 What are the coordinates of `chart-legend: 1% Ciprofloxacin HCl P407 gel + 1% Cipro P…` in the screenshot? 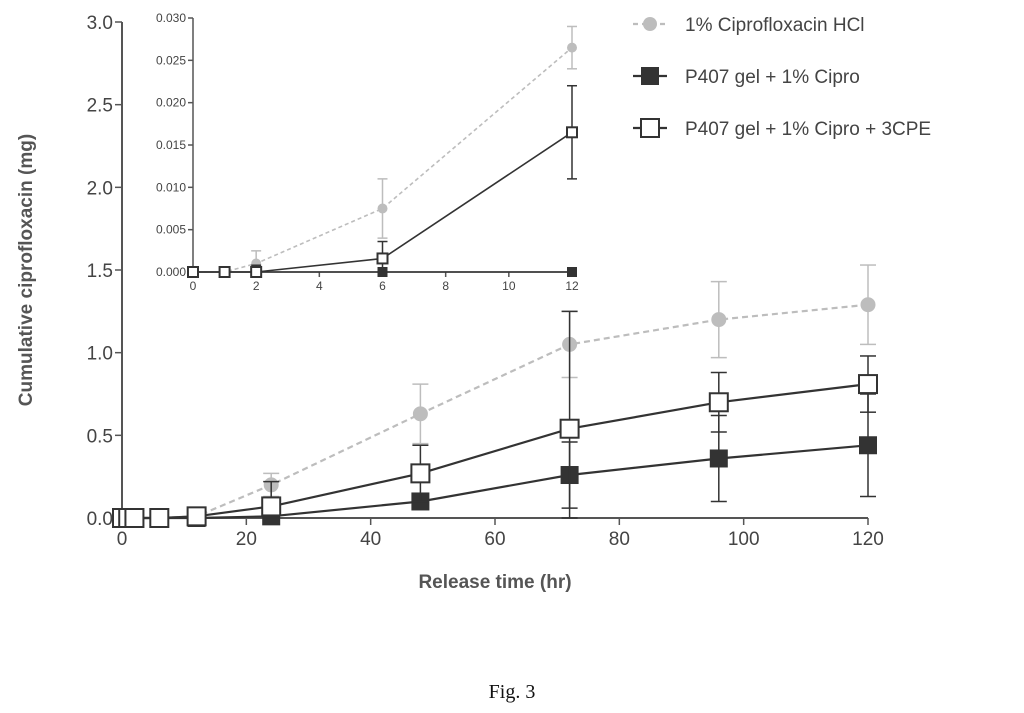 It's located at (782, 77).